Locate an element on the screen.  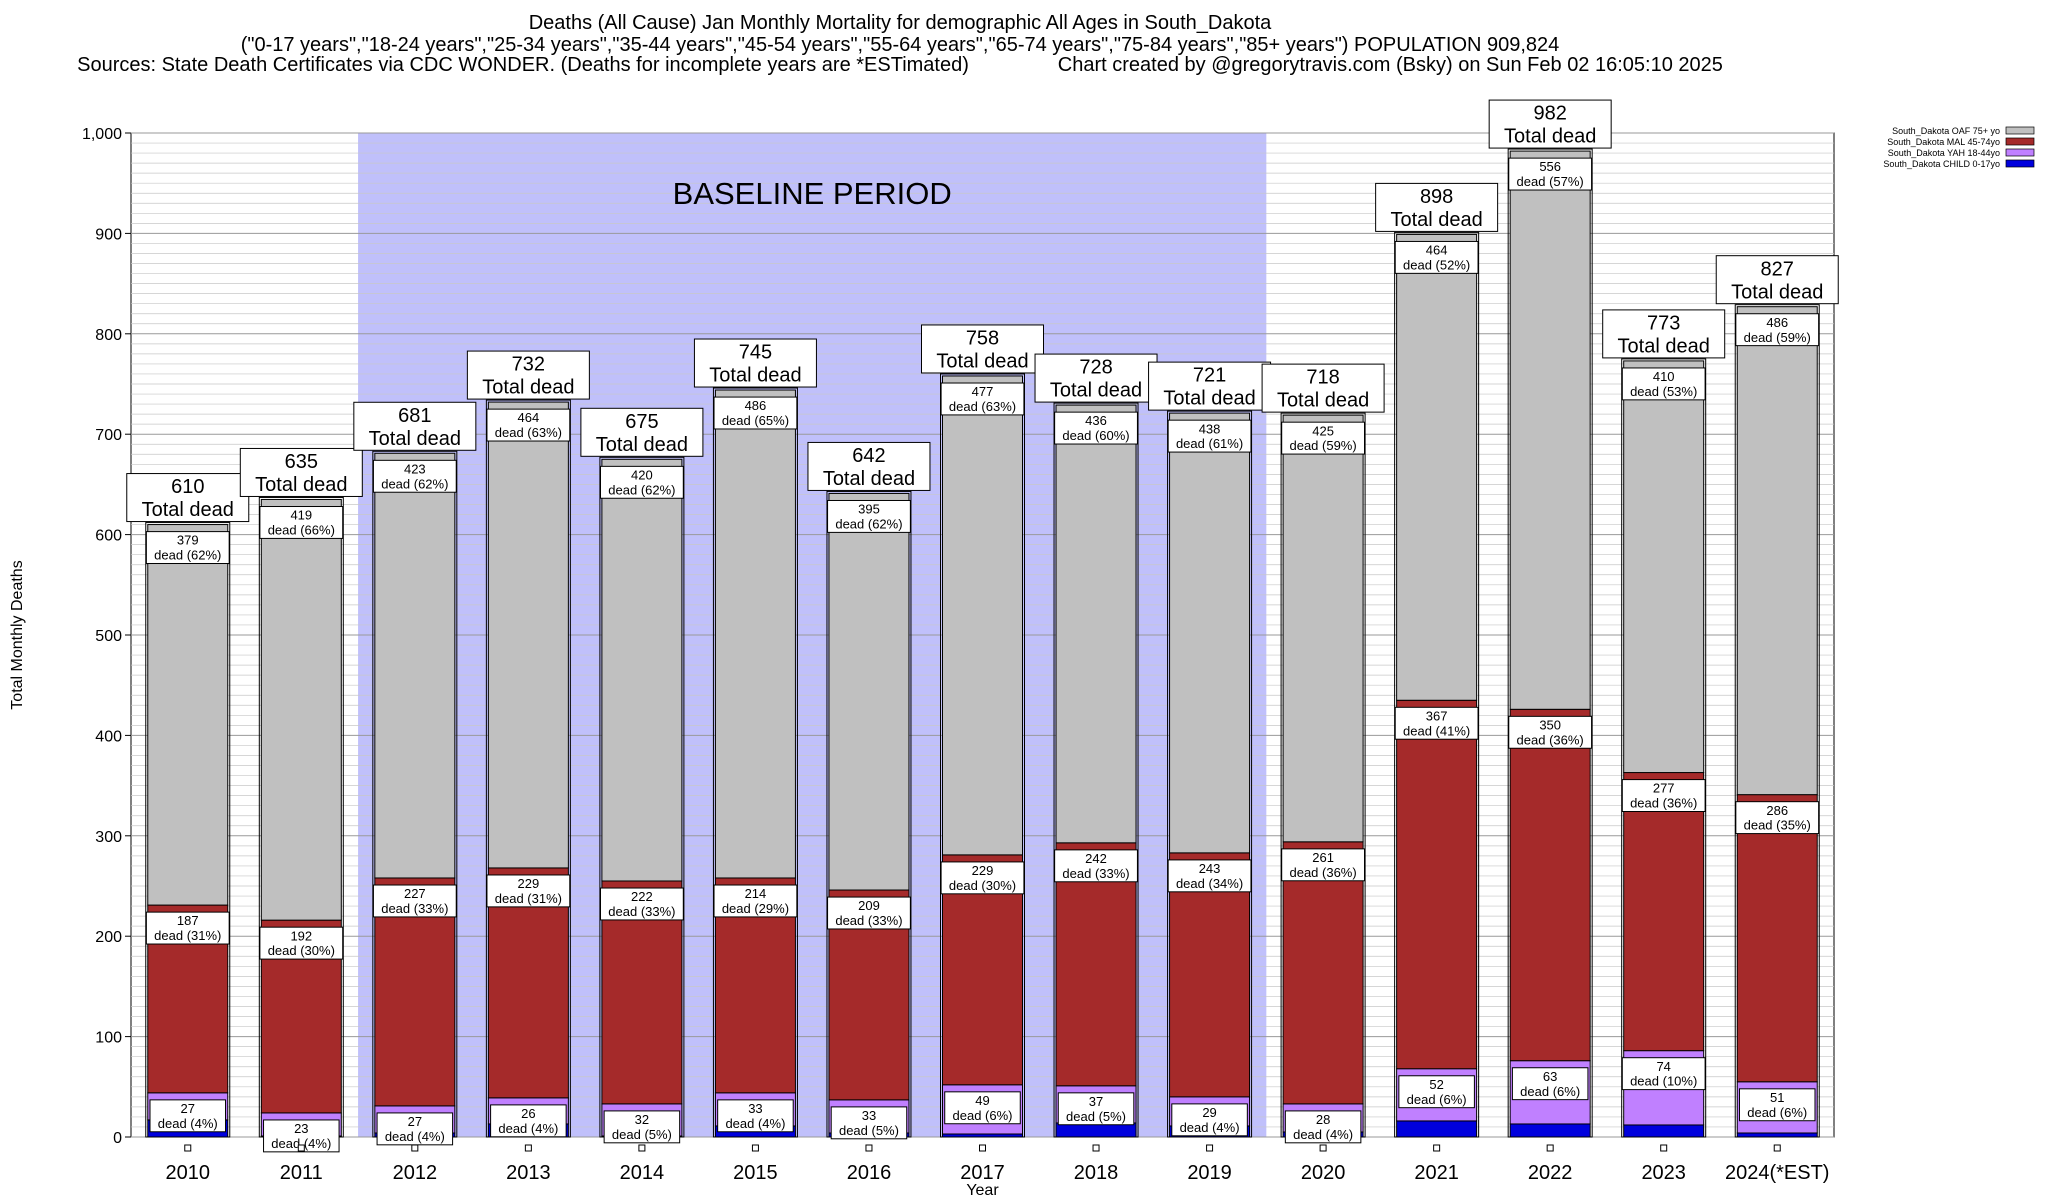
bar-oaf-2021 is located at coordinates (1437, 467).